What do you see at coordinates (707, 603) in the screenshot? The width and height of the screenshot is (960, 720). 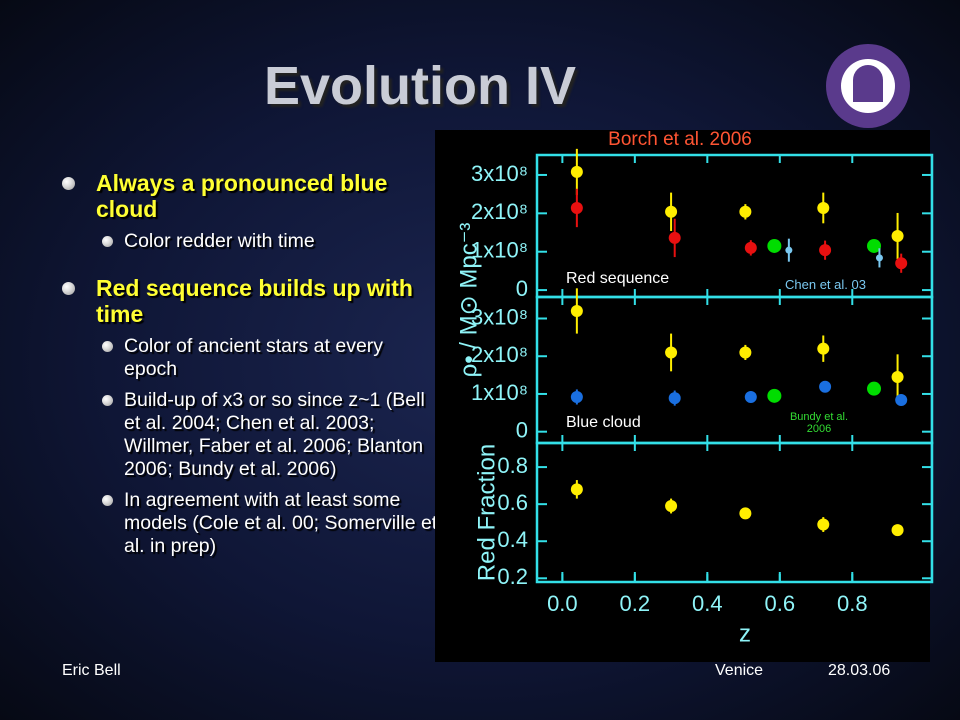 I see `x-tick-label: 0.4` at bounding box center [707, 603].